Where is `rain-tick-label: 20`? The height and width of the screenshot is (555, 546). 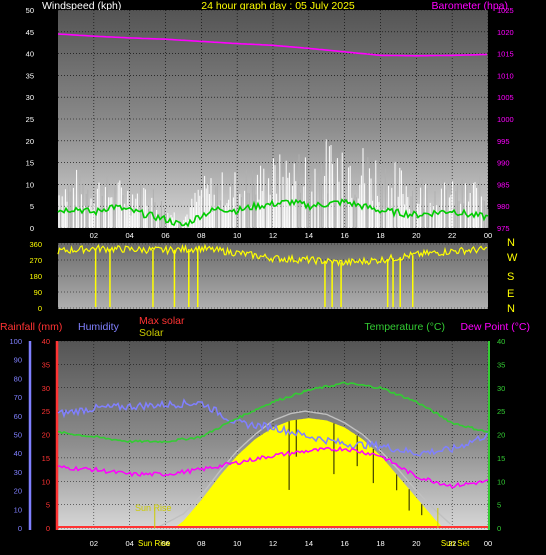
rain-tick-label: 20 is located at coordinates (46, 435).